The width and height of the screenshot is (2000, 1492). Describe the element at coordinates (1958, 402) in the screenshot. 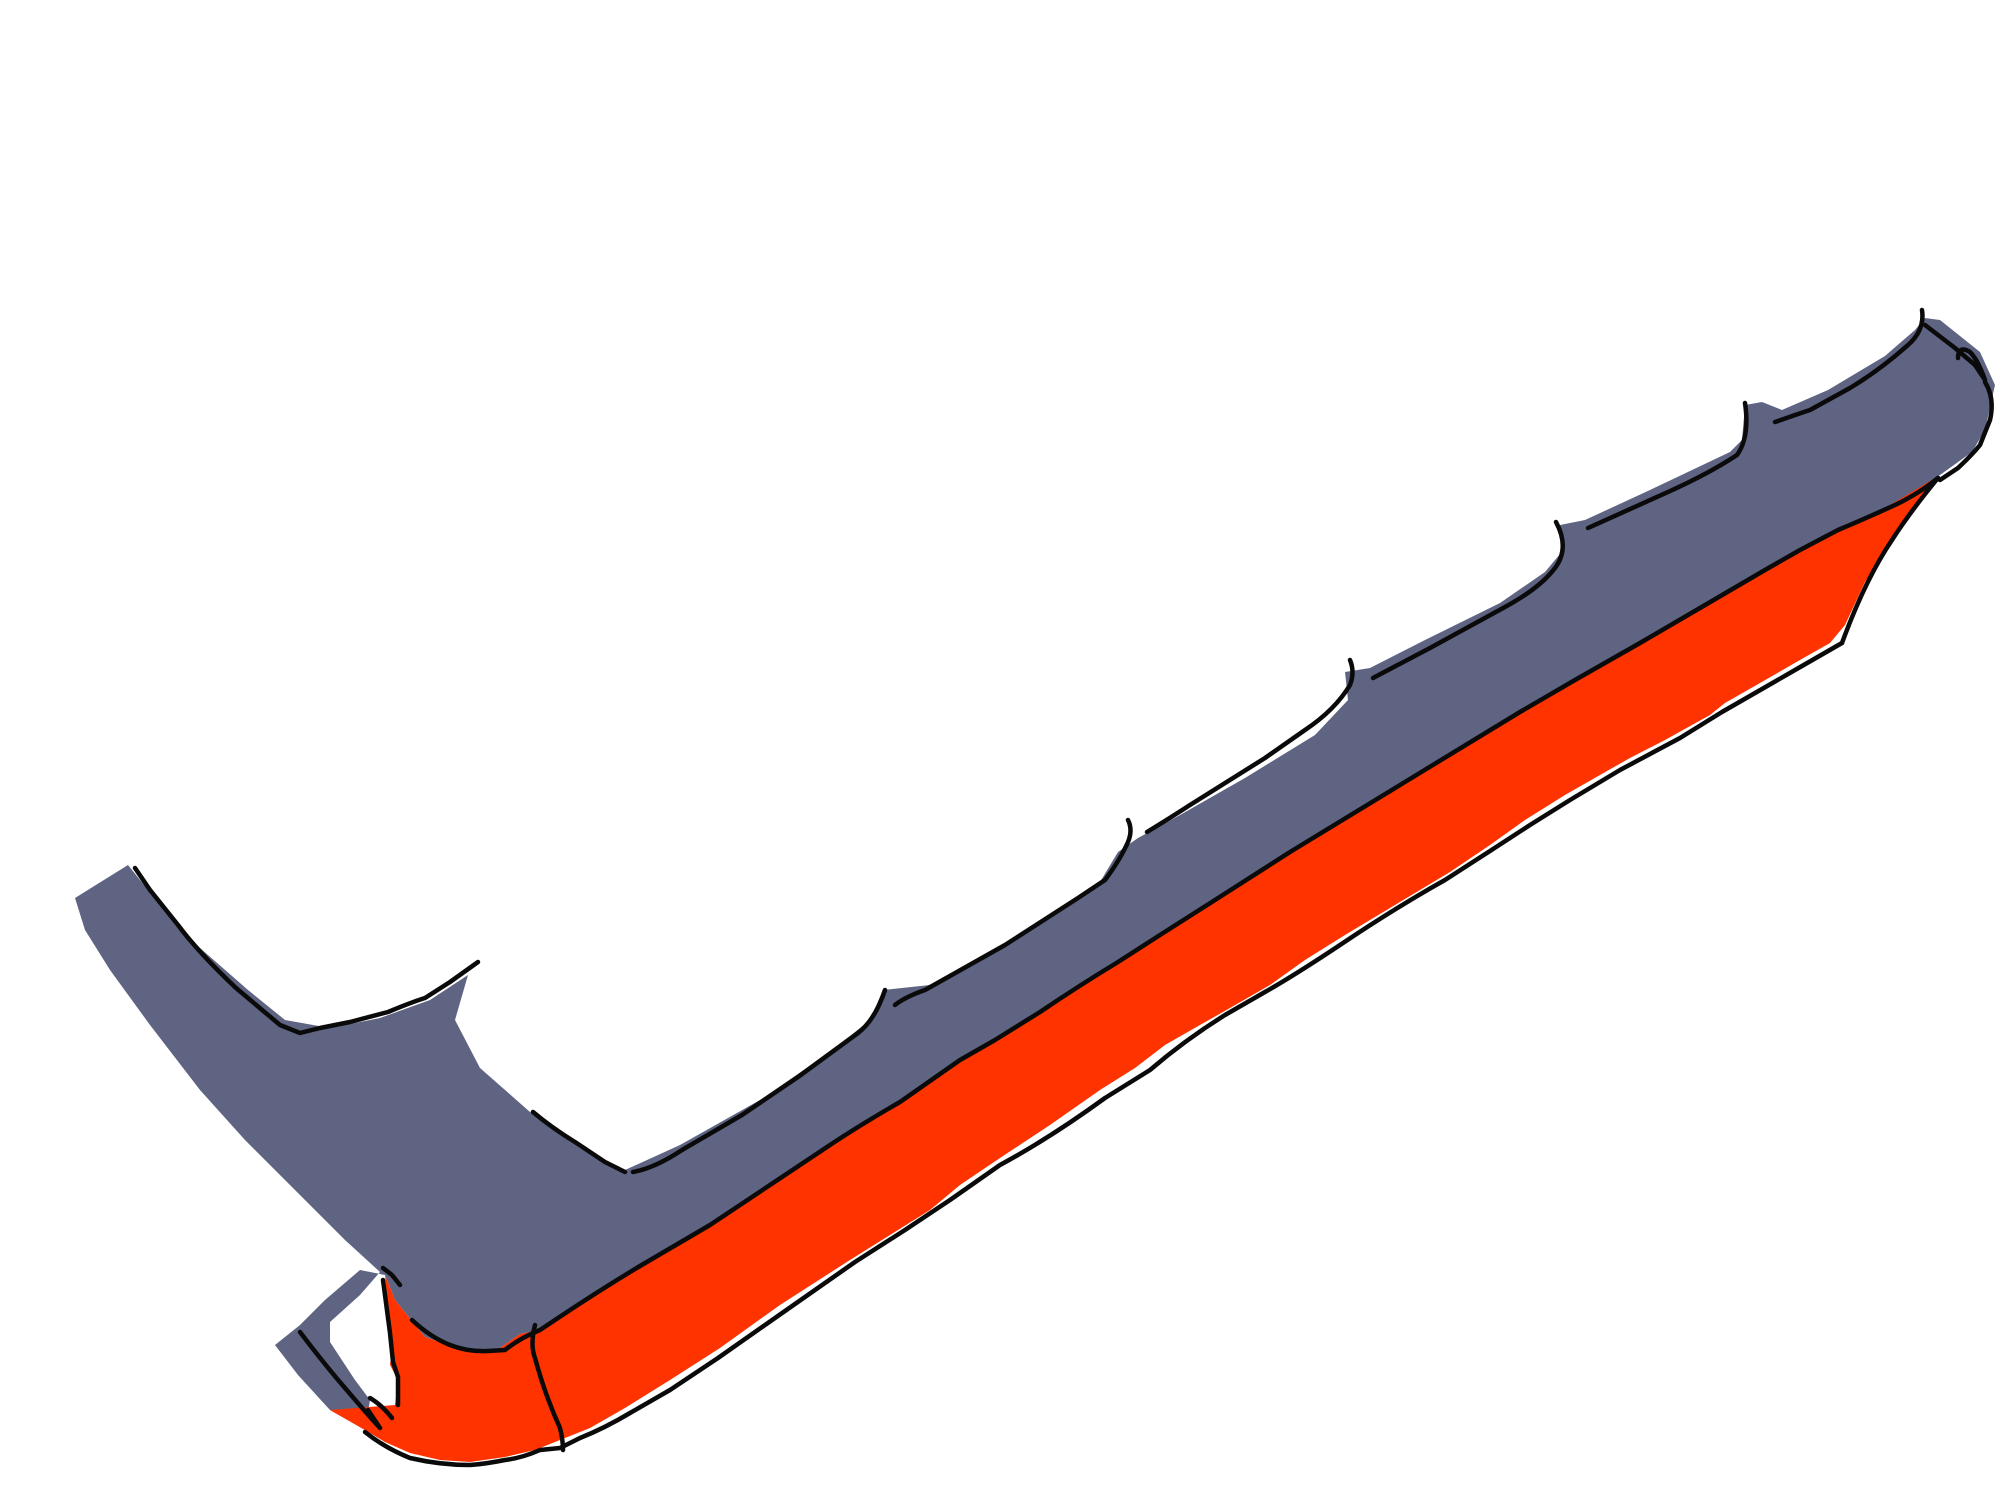

I see `outline-right-end-top` at that location.